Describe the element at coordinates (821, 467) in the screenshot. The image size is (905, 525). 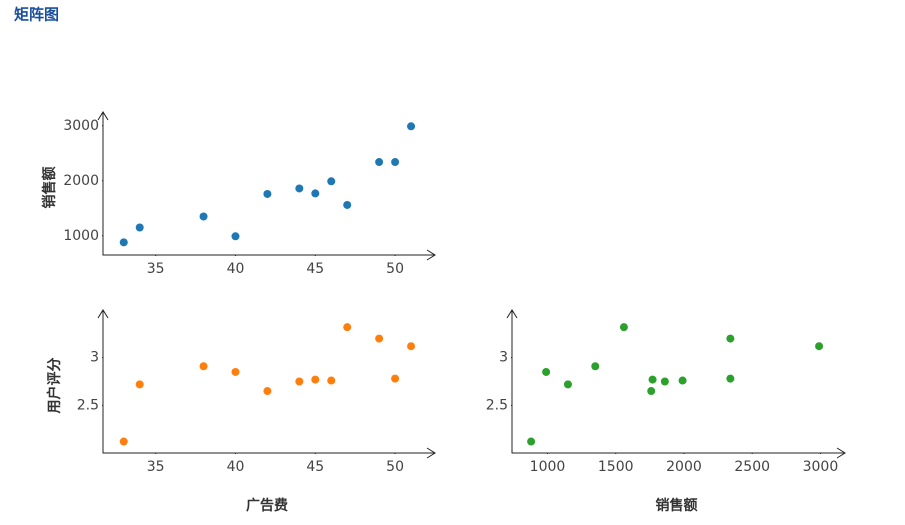
I see `x-tick-label: 3000` at that location.